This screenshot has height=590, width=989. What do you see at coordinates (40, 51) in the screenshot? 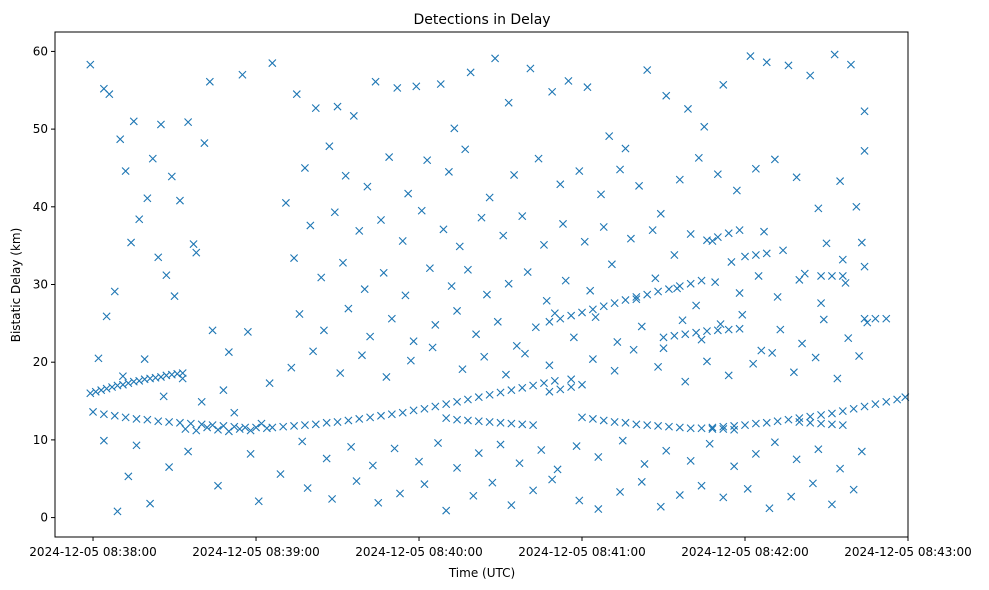
I see `y-tick-label: 60` at bounding box center [40, 51].